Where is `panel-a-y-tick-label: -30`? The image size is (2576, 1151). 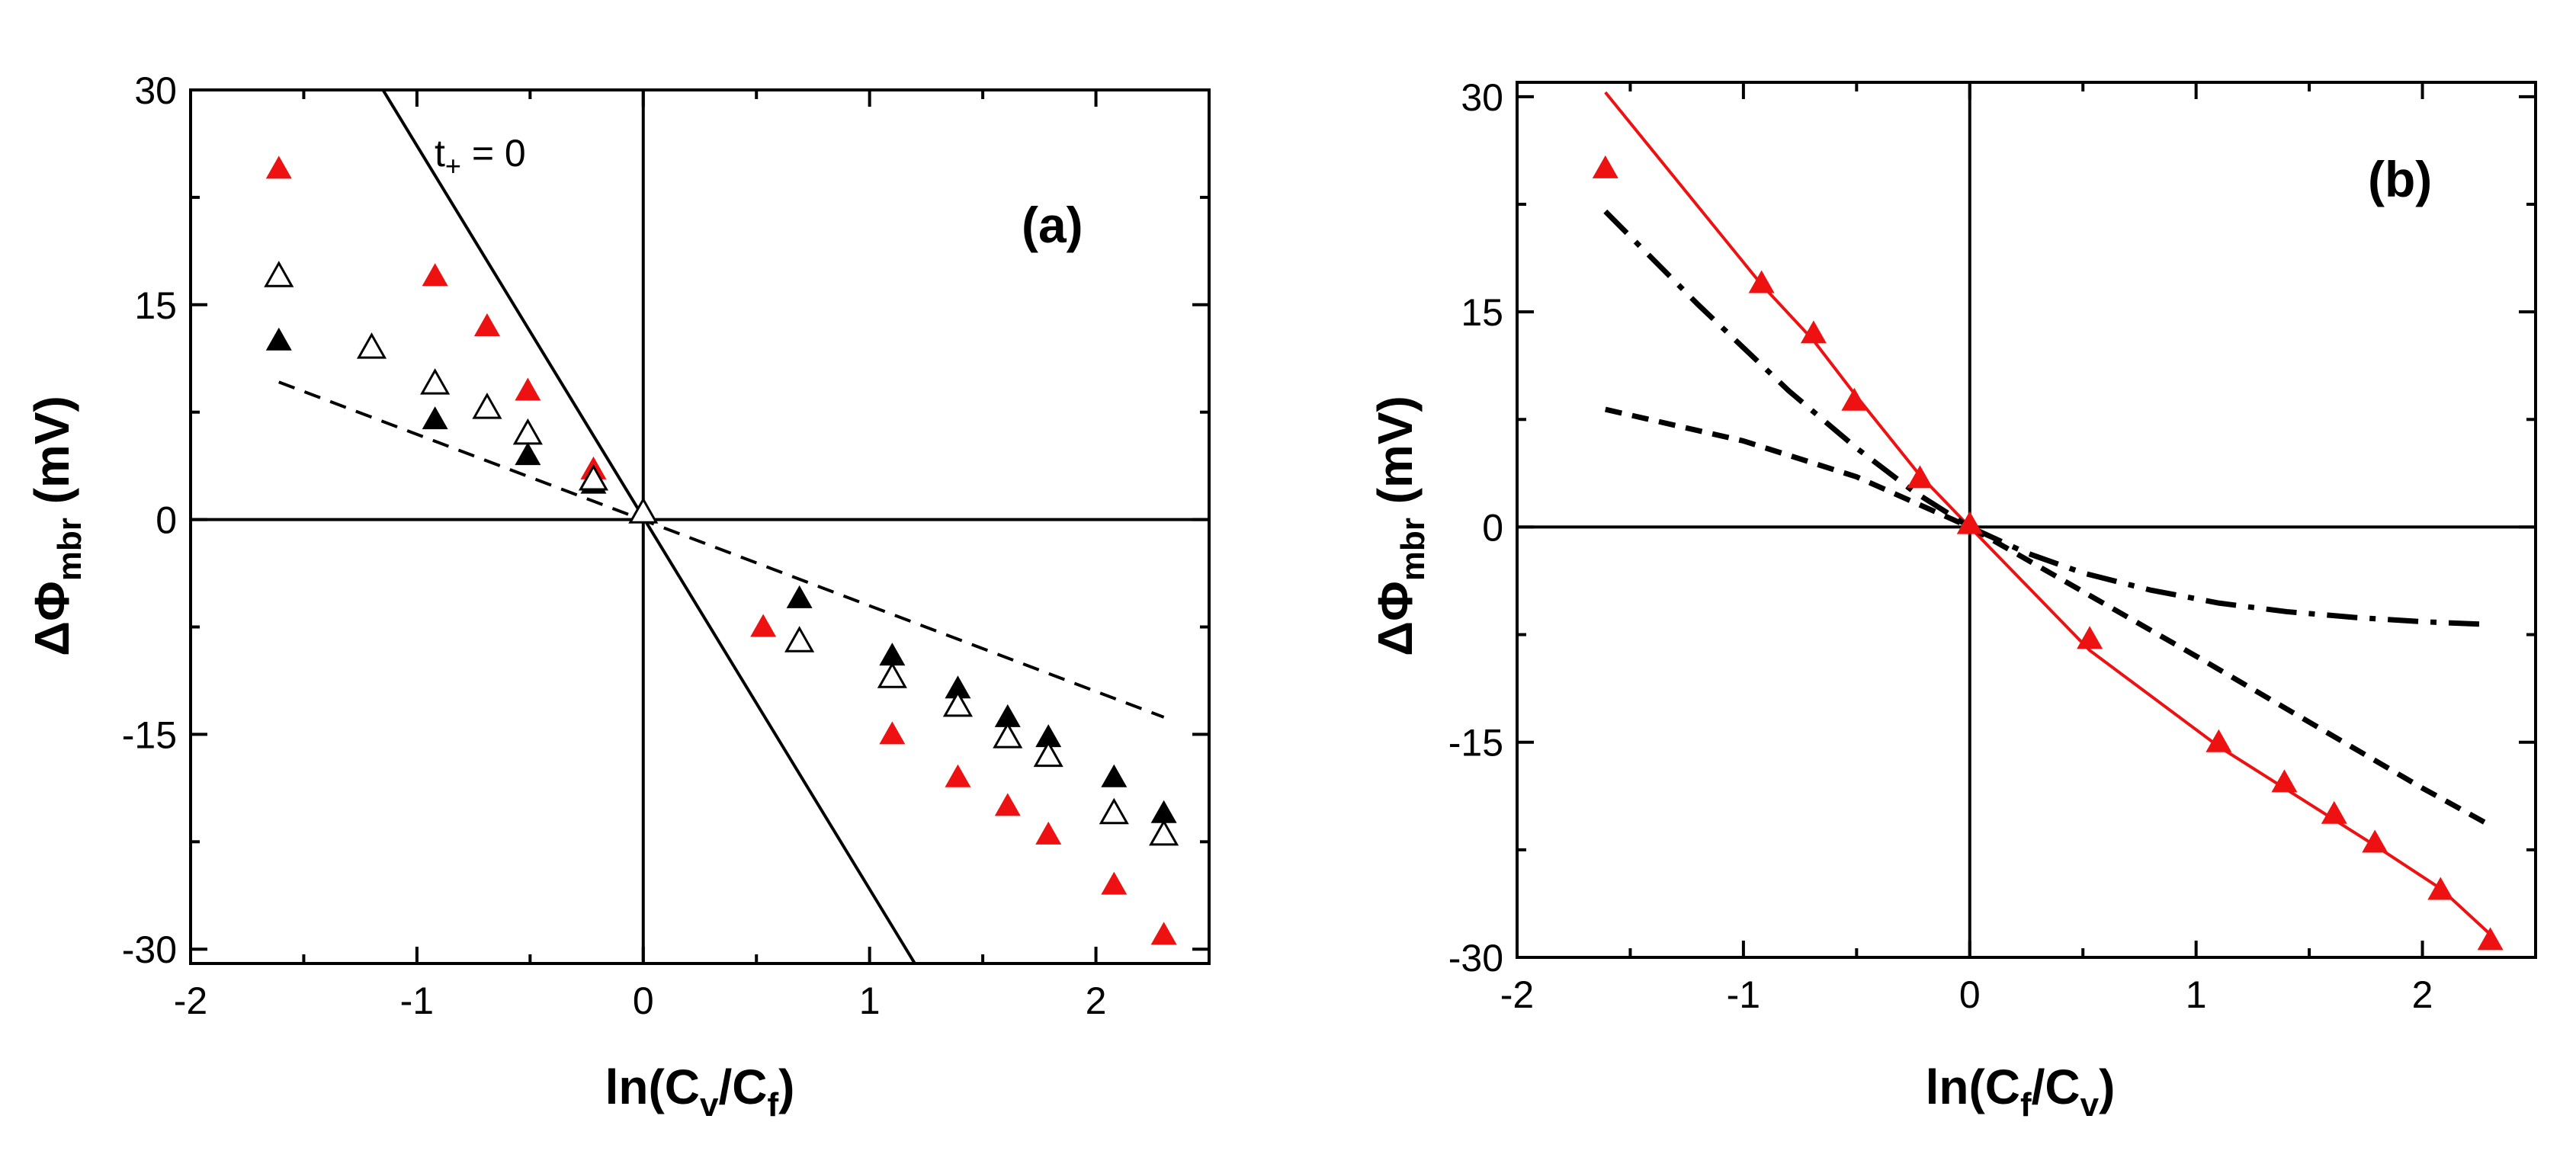
panel-a-y-tick-label: -30 is located at coordinates (149, 950).